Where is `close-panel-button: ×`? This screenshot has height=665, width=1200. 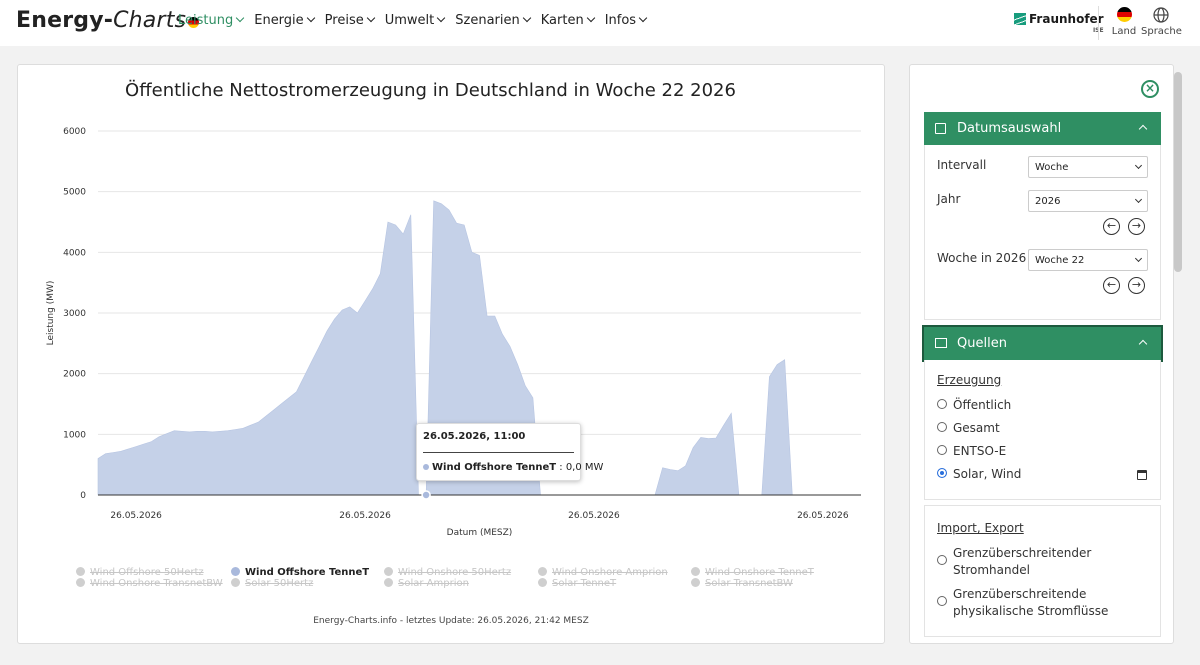
close-panel-button: × is located at coordinates (1150, 89).